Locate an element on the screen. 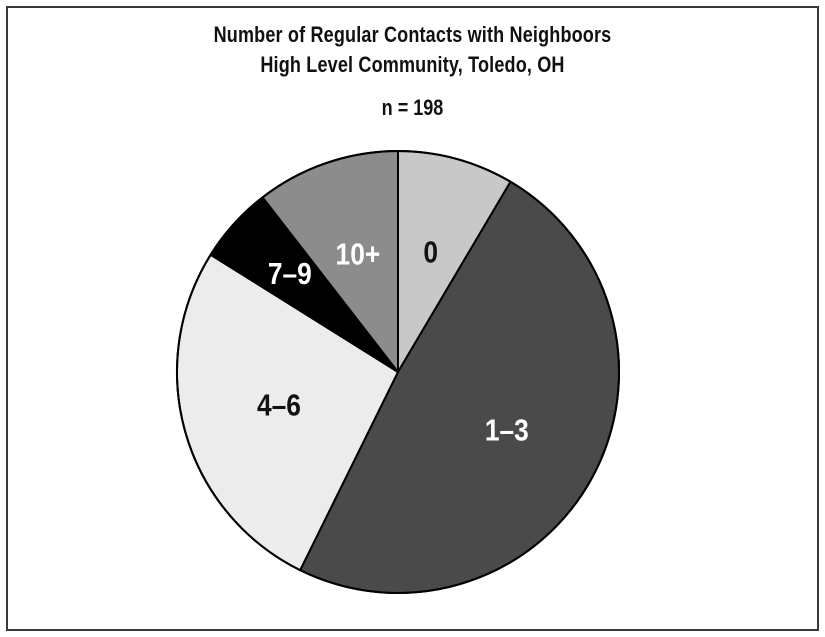 This screenshot has height=637, width=825. pie-slice-label-4: 10+ is located at coordinates (358, 255).